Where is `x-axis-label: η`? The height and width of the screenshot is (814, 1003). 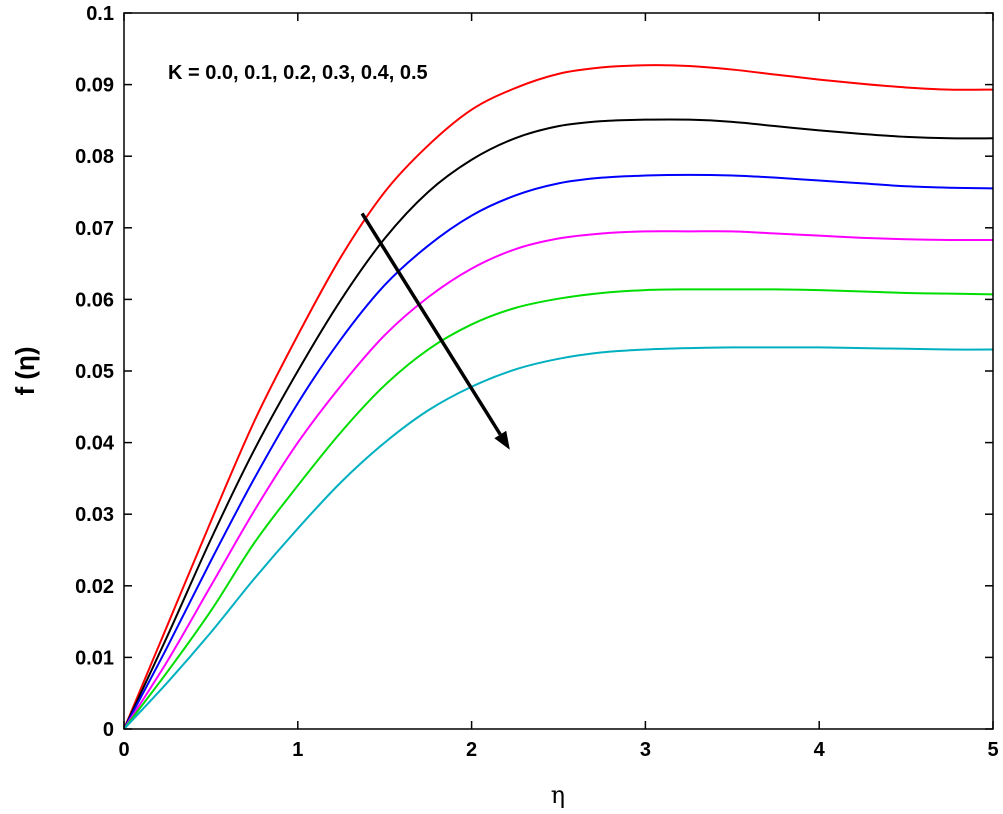
x-axis-label: η is located at coordinates (558, 795).